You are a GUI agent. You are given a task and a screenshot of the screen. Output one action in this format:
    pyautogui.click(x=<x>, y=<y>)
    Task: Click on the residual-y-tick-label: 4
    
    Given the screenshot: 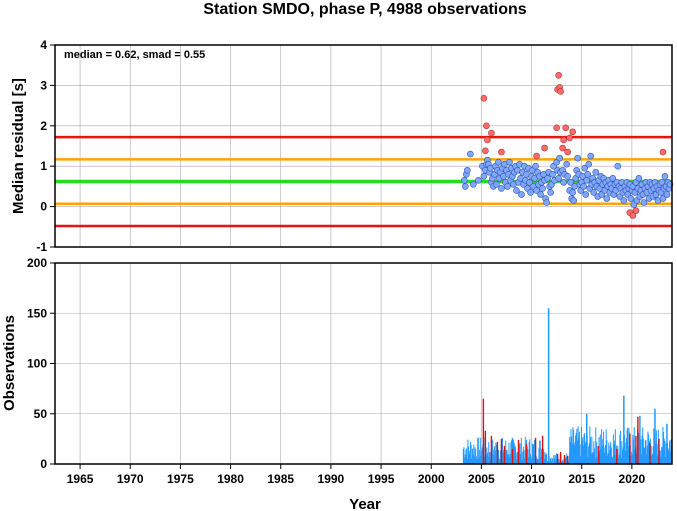 What is the action you would take?
    pyautogui.click(x=43, y=45)
    